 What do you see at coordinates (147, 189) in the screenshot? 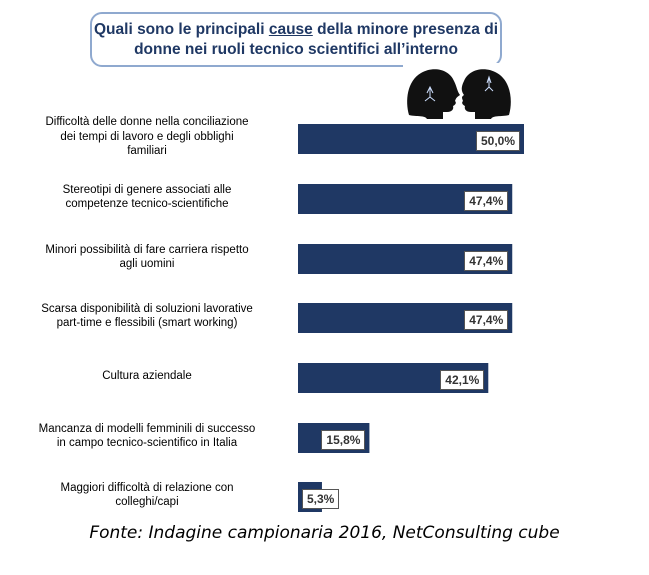
I see `category-label-line: Stereotipi di genere associati alle` at bounding box center [147, 189].